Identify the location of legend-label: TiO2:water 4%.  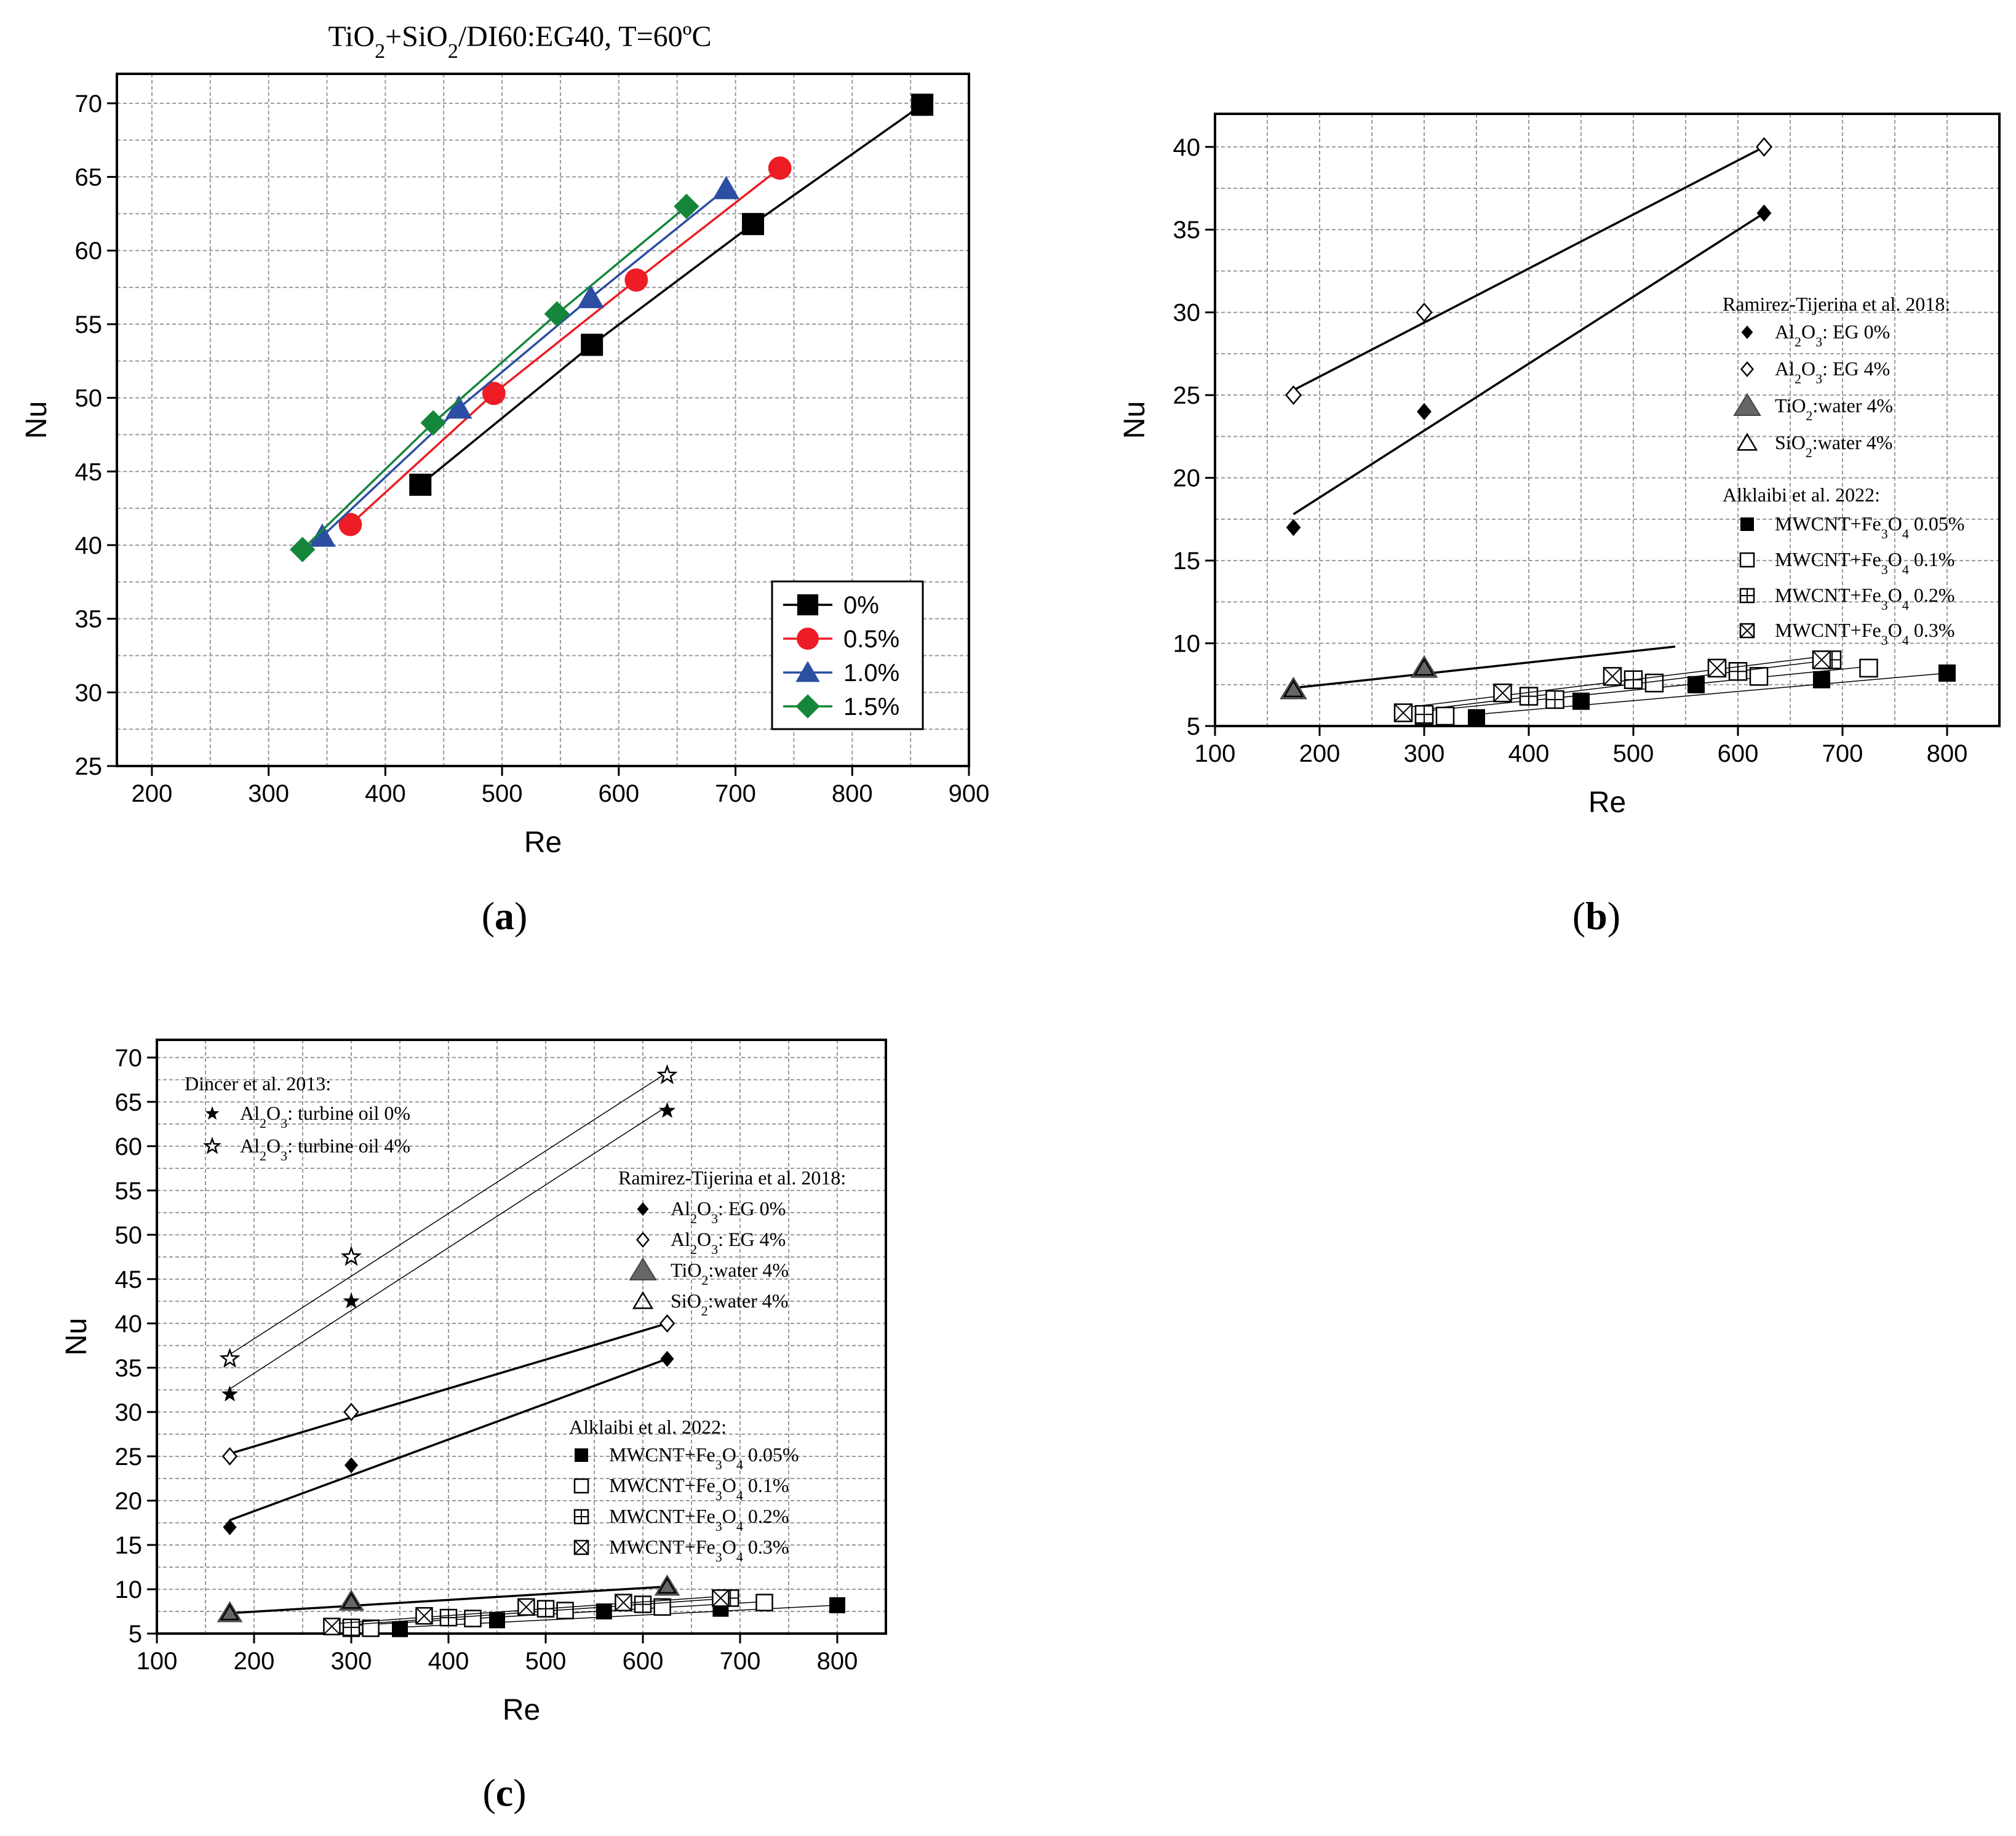
(730, 1273).